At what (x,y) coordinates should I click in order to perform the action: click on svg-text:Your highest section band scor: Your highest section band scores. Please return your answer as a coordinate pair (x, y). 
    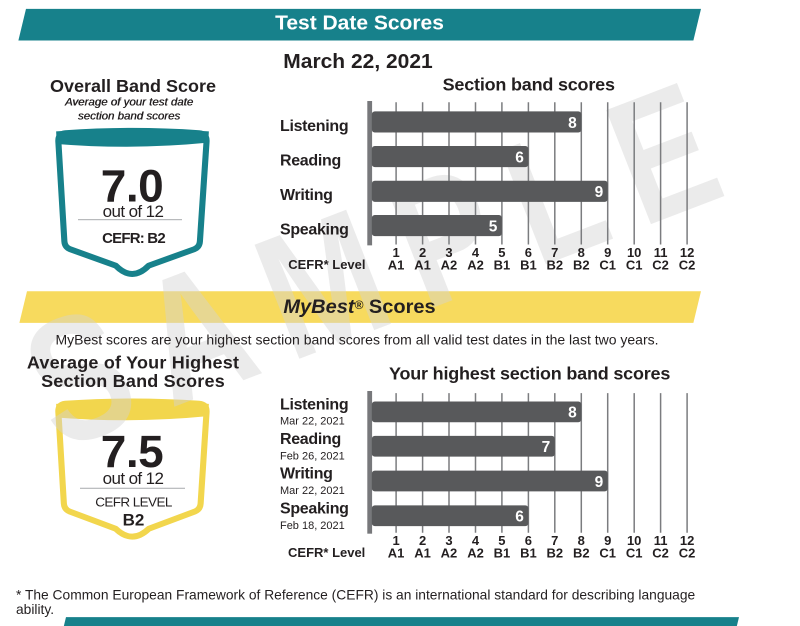
    Looking at the image, I should click on (529, 374).